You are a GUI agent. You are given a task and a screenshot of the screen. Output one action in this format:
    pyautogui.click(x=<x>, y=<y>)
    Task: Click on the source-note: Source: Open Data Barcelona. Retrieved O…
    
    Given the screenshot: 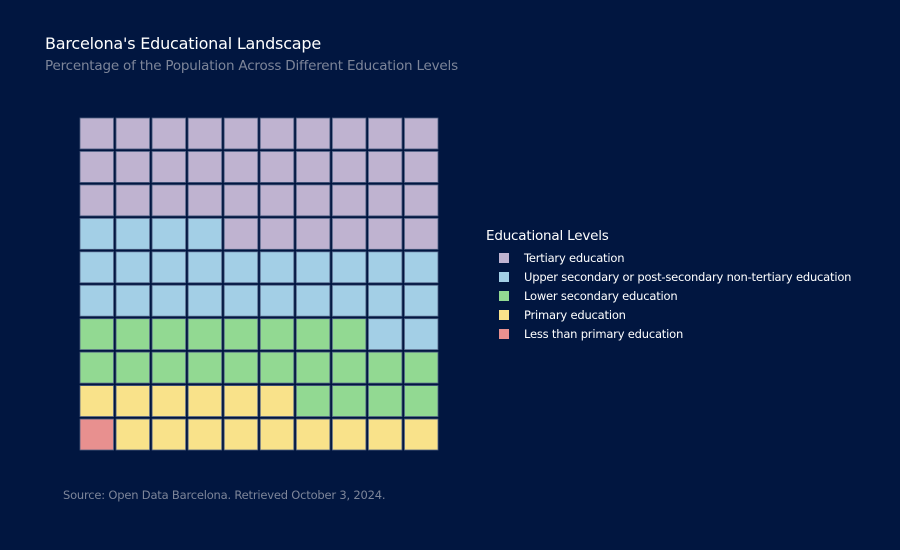 What is the action you would take?
    pyautogui.click(x=224, y=495)
    